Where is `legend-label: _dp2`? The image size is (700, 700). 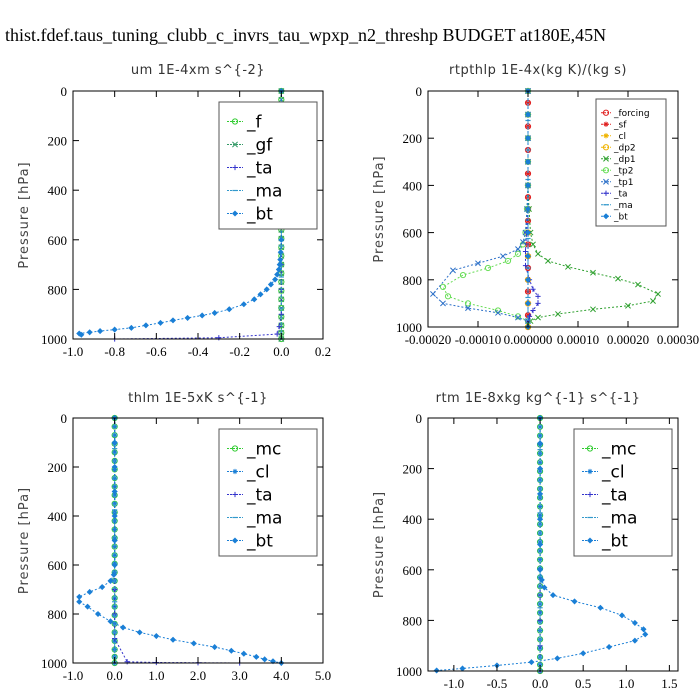
legend-label: _dp2 is located at coordinates (624, 148).